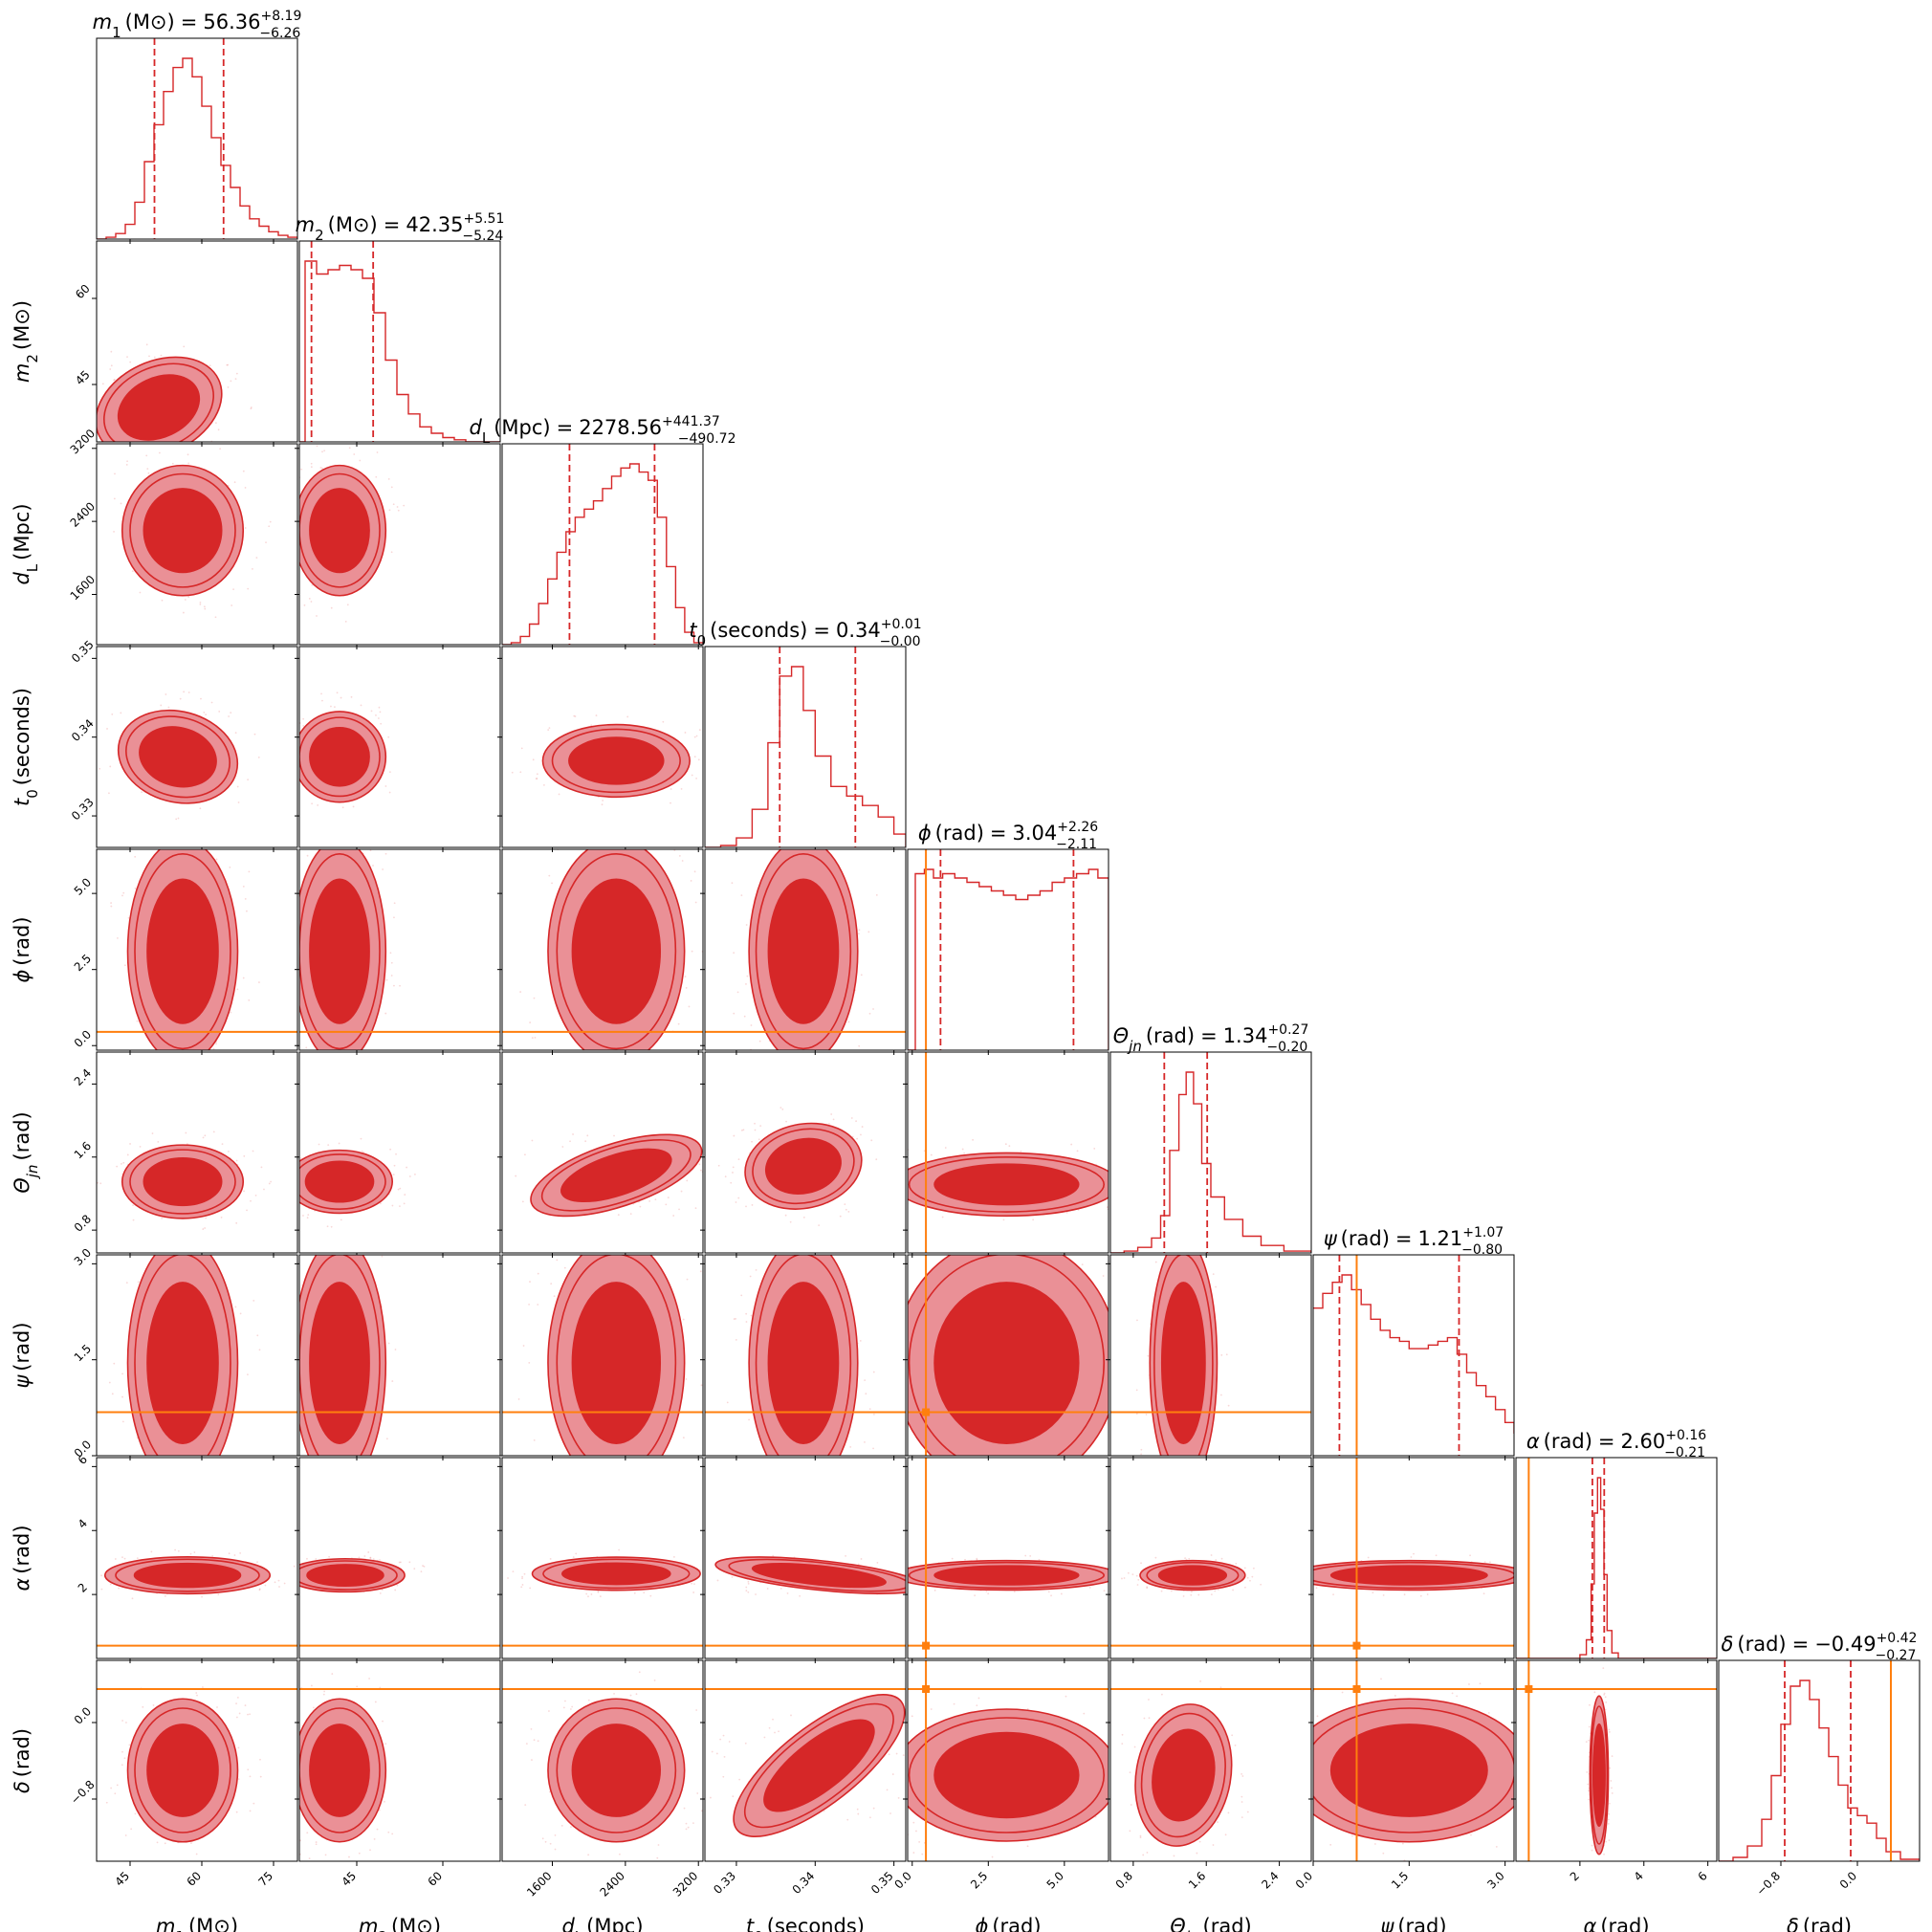 This screenshot has height=1932, width=1932. I want to click on panel-frame-psi-vs-phi, so click(1008, 1355).